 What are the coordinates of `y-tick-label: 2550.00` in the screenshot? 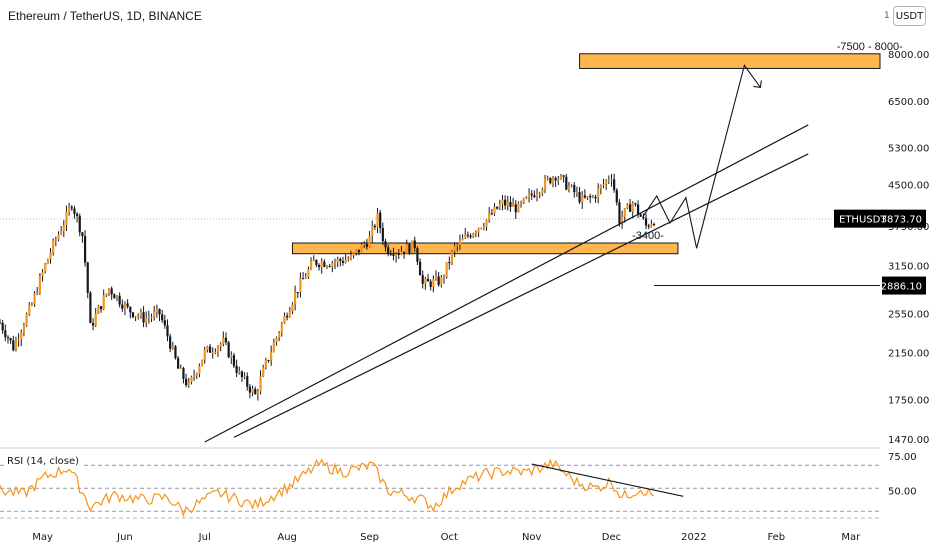 It's located at (908, 315).